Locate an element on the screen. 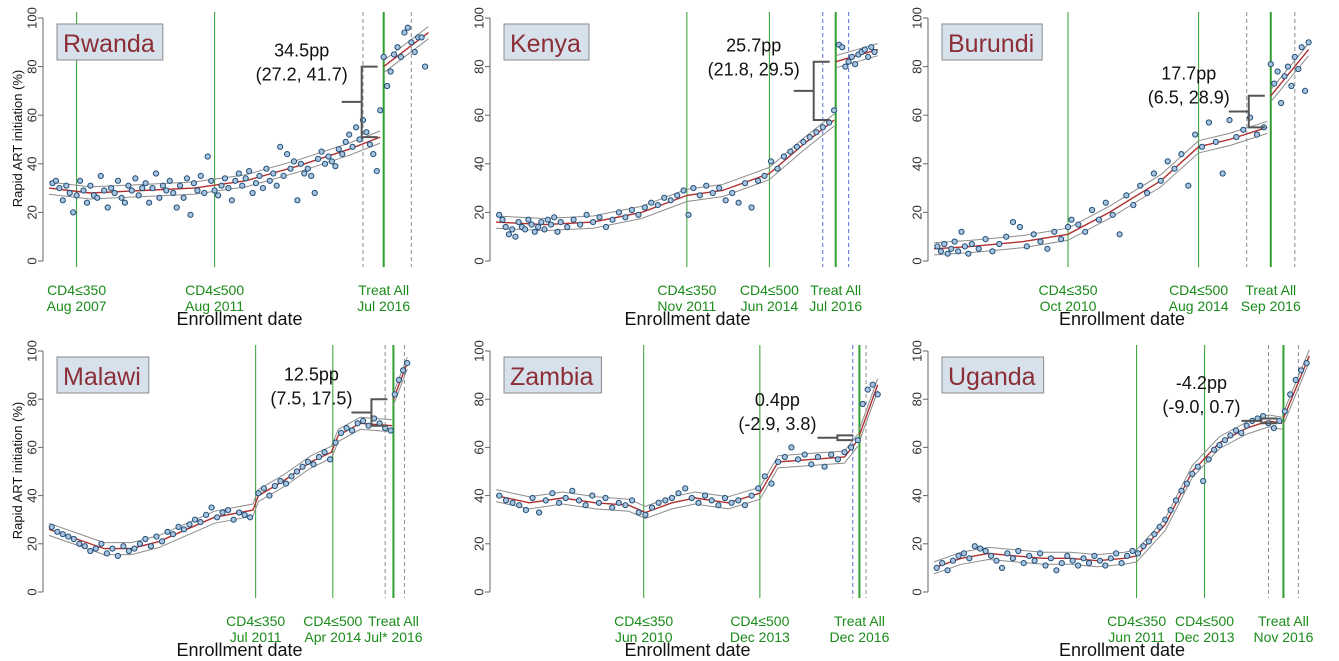 The width and height of the screenshot is (1339, 661). y-tick-label: 60 is located at coordinates (32, 115).